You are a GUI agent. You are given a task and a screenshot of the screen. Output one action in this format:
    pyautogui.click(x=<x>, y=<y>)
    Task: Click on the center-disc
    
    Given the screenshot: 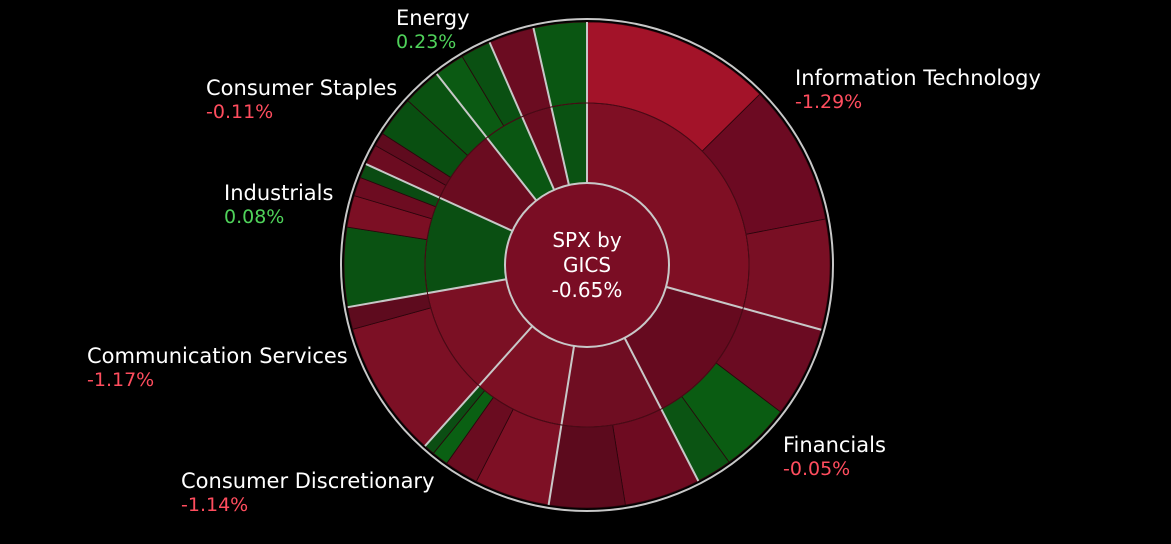 What is the action you would take?
    pyautogui.click(x=587, y=265)
    